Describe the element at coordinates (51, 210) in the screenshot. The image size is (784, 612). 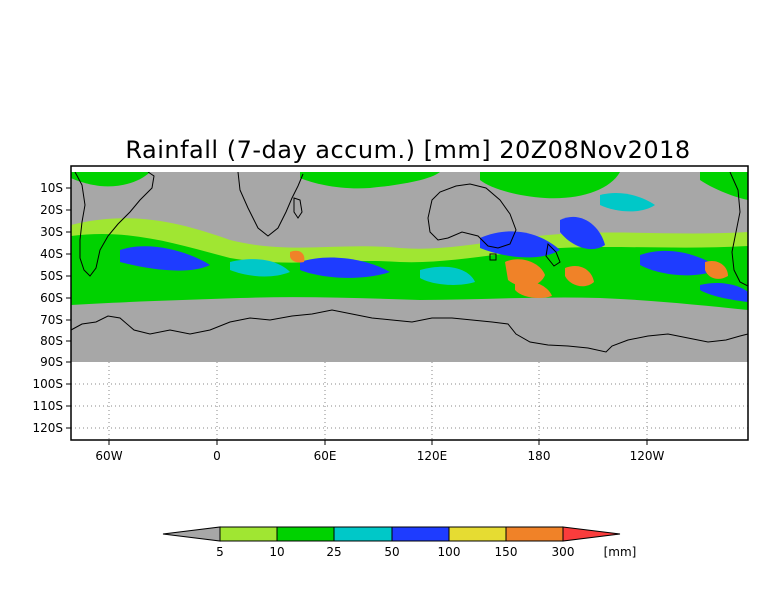
I see `lat-label-20s: 20S` at that location.